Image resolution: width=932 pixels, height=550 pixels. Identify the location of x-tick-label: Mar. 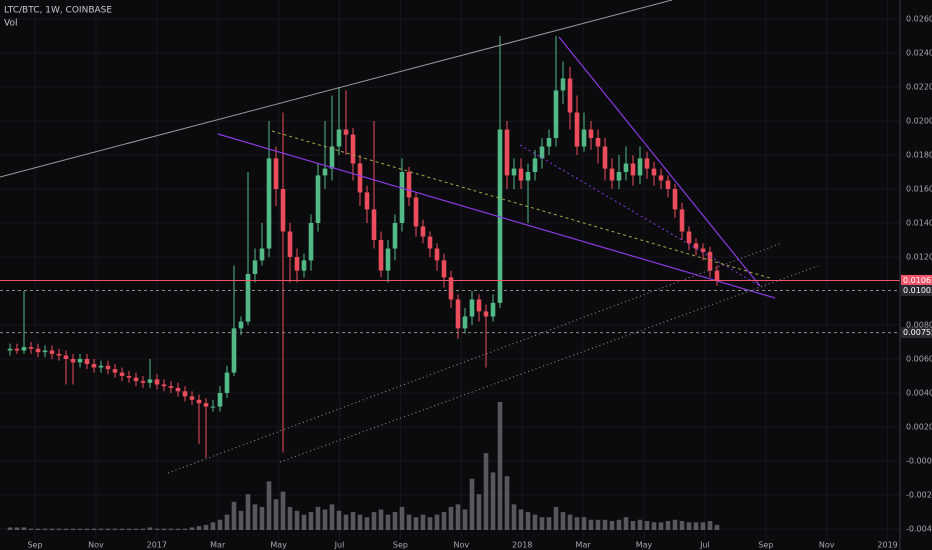
(218, 545).